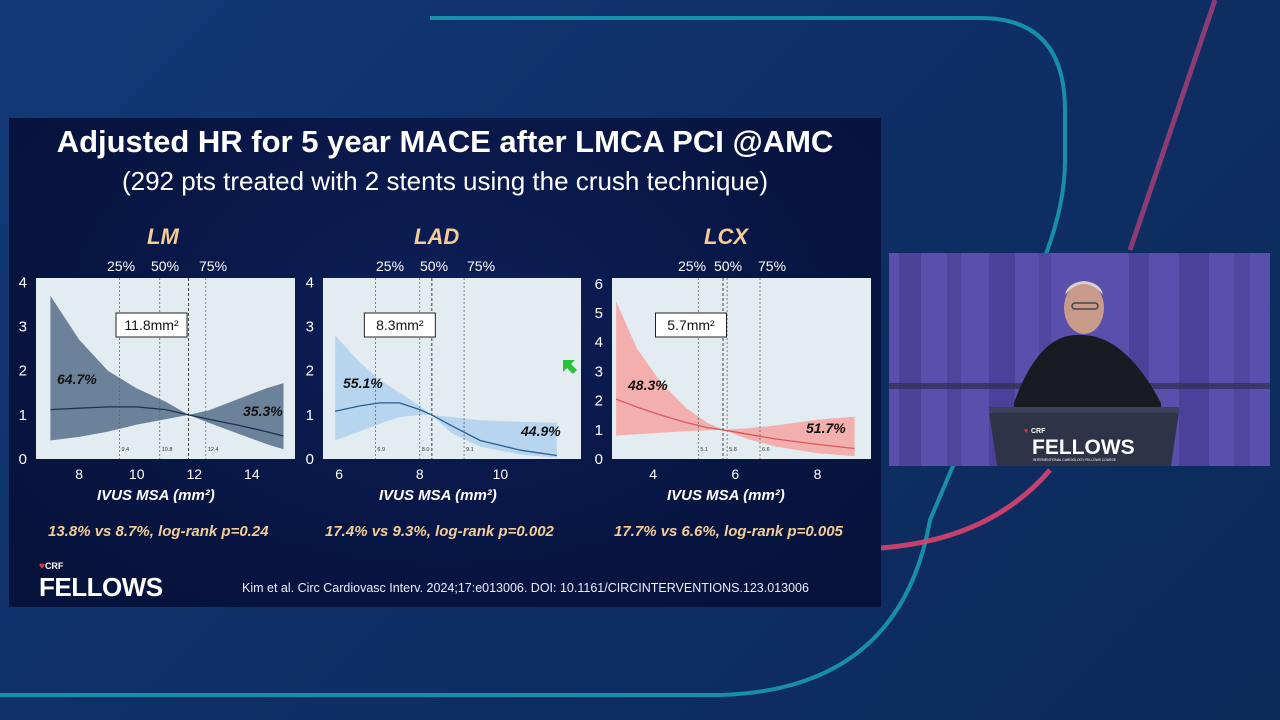 The width and height of the screenshot is (1280, 720). I want to click on heart-icon: ♥, so click(42, 566).